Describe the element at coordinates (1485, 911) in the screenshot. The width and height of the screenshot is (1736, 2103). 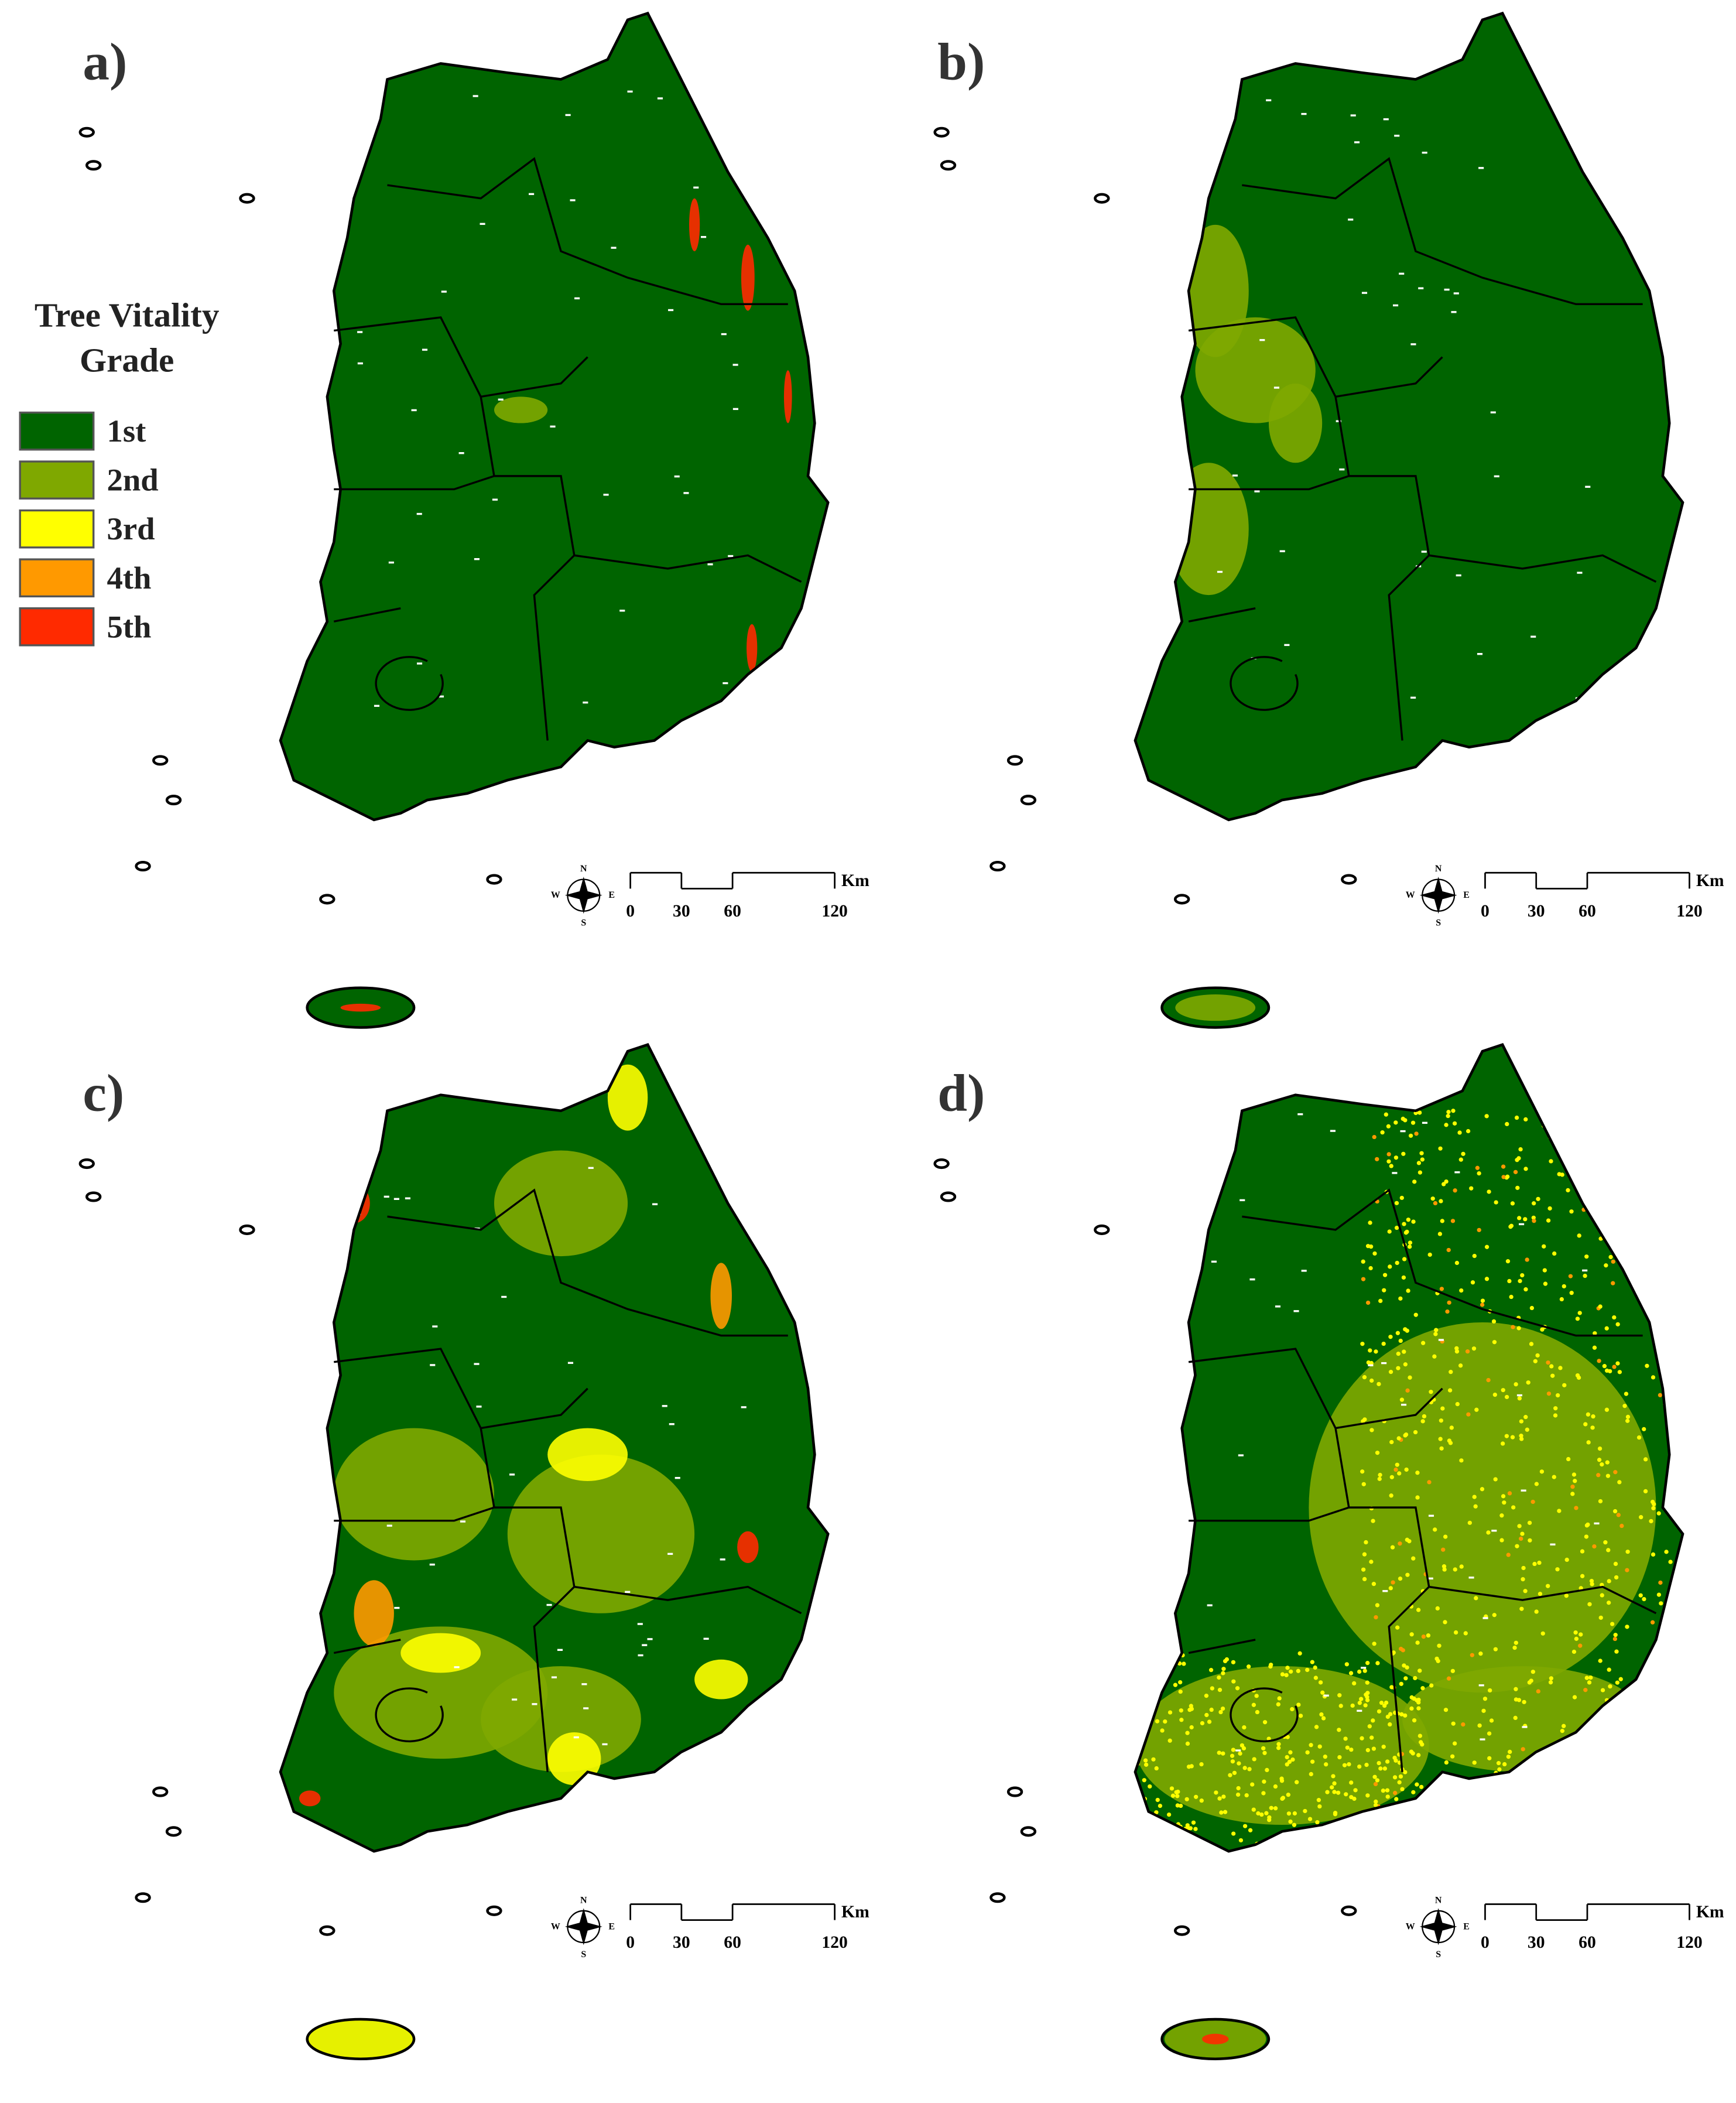
I see `scale-label: 0` at that location.